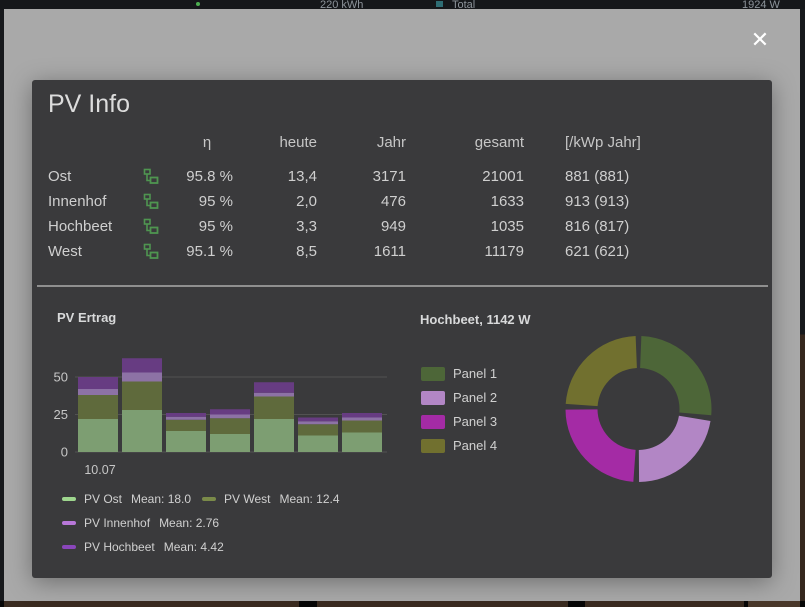 This screenshot has width=805, height=607. What do you see at coordinates (306, 226) in the screenshot?
I see `row-heute: 3,3` at bounding box center [306, 226].